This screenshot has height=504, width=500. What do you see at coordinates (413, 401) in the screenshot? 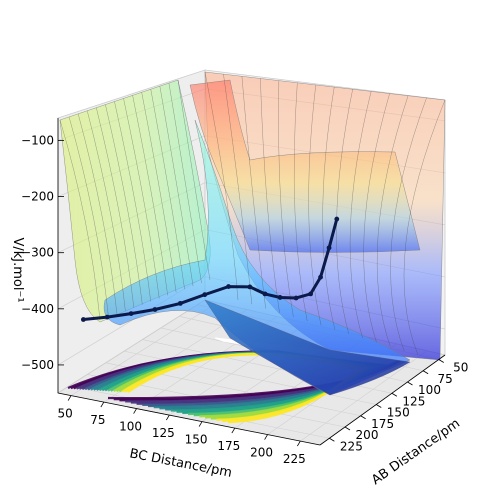
I see `y-tick-label: 125` at bounding box center [413, 401].